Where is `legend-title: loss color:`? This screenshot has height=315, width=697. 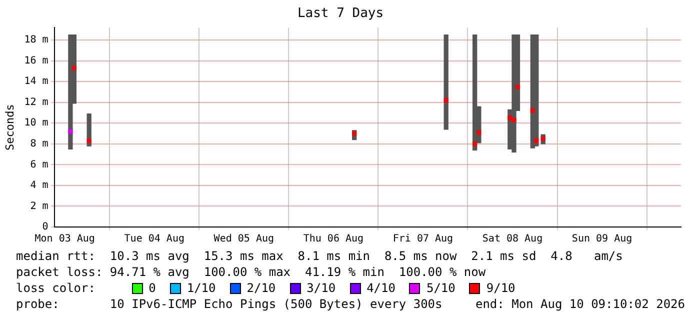
legend-title: loss color: is located at coordinates (56, 288).